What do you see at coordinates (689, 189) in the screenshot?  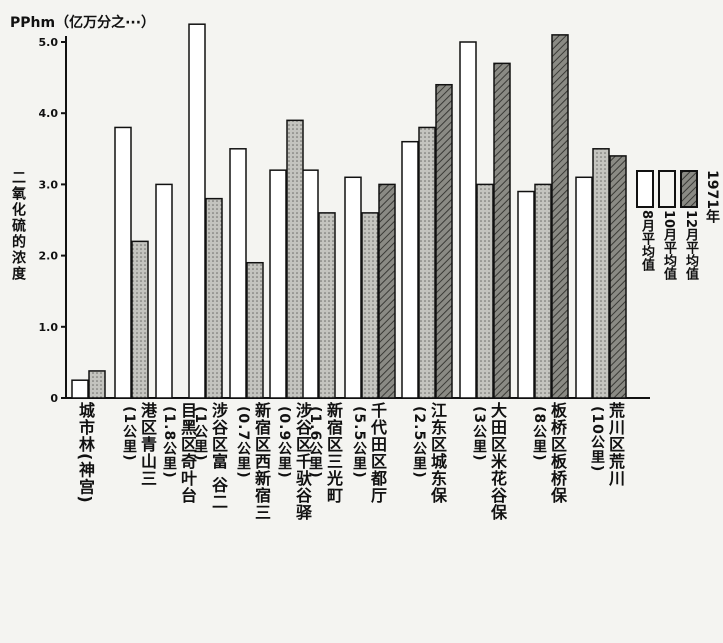 I see `legend-swatch-dec` at bounding box center [689, 189].